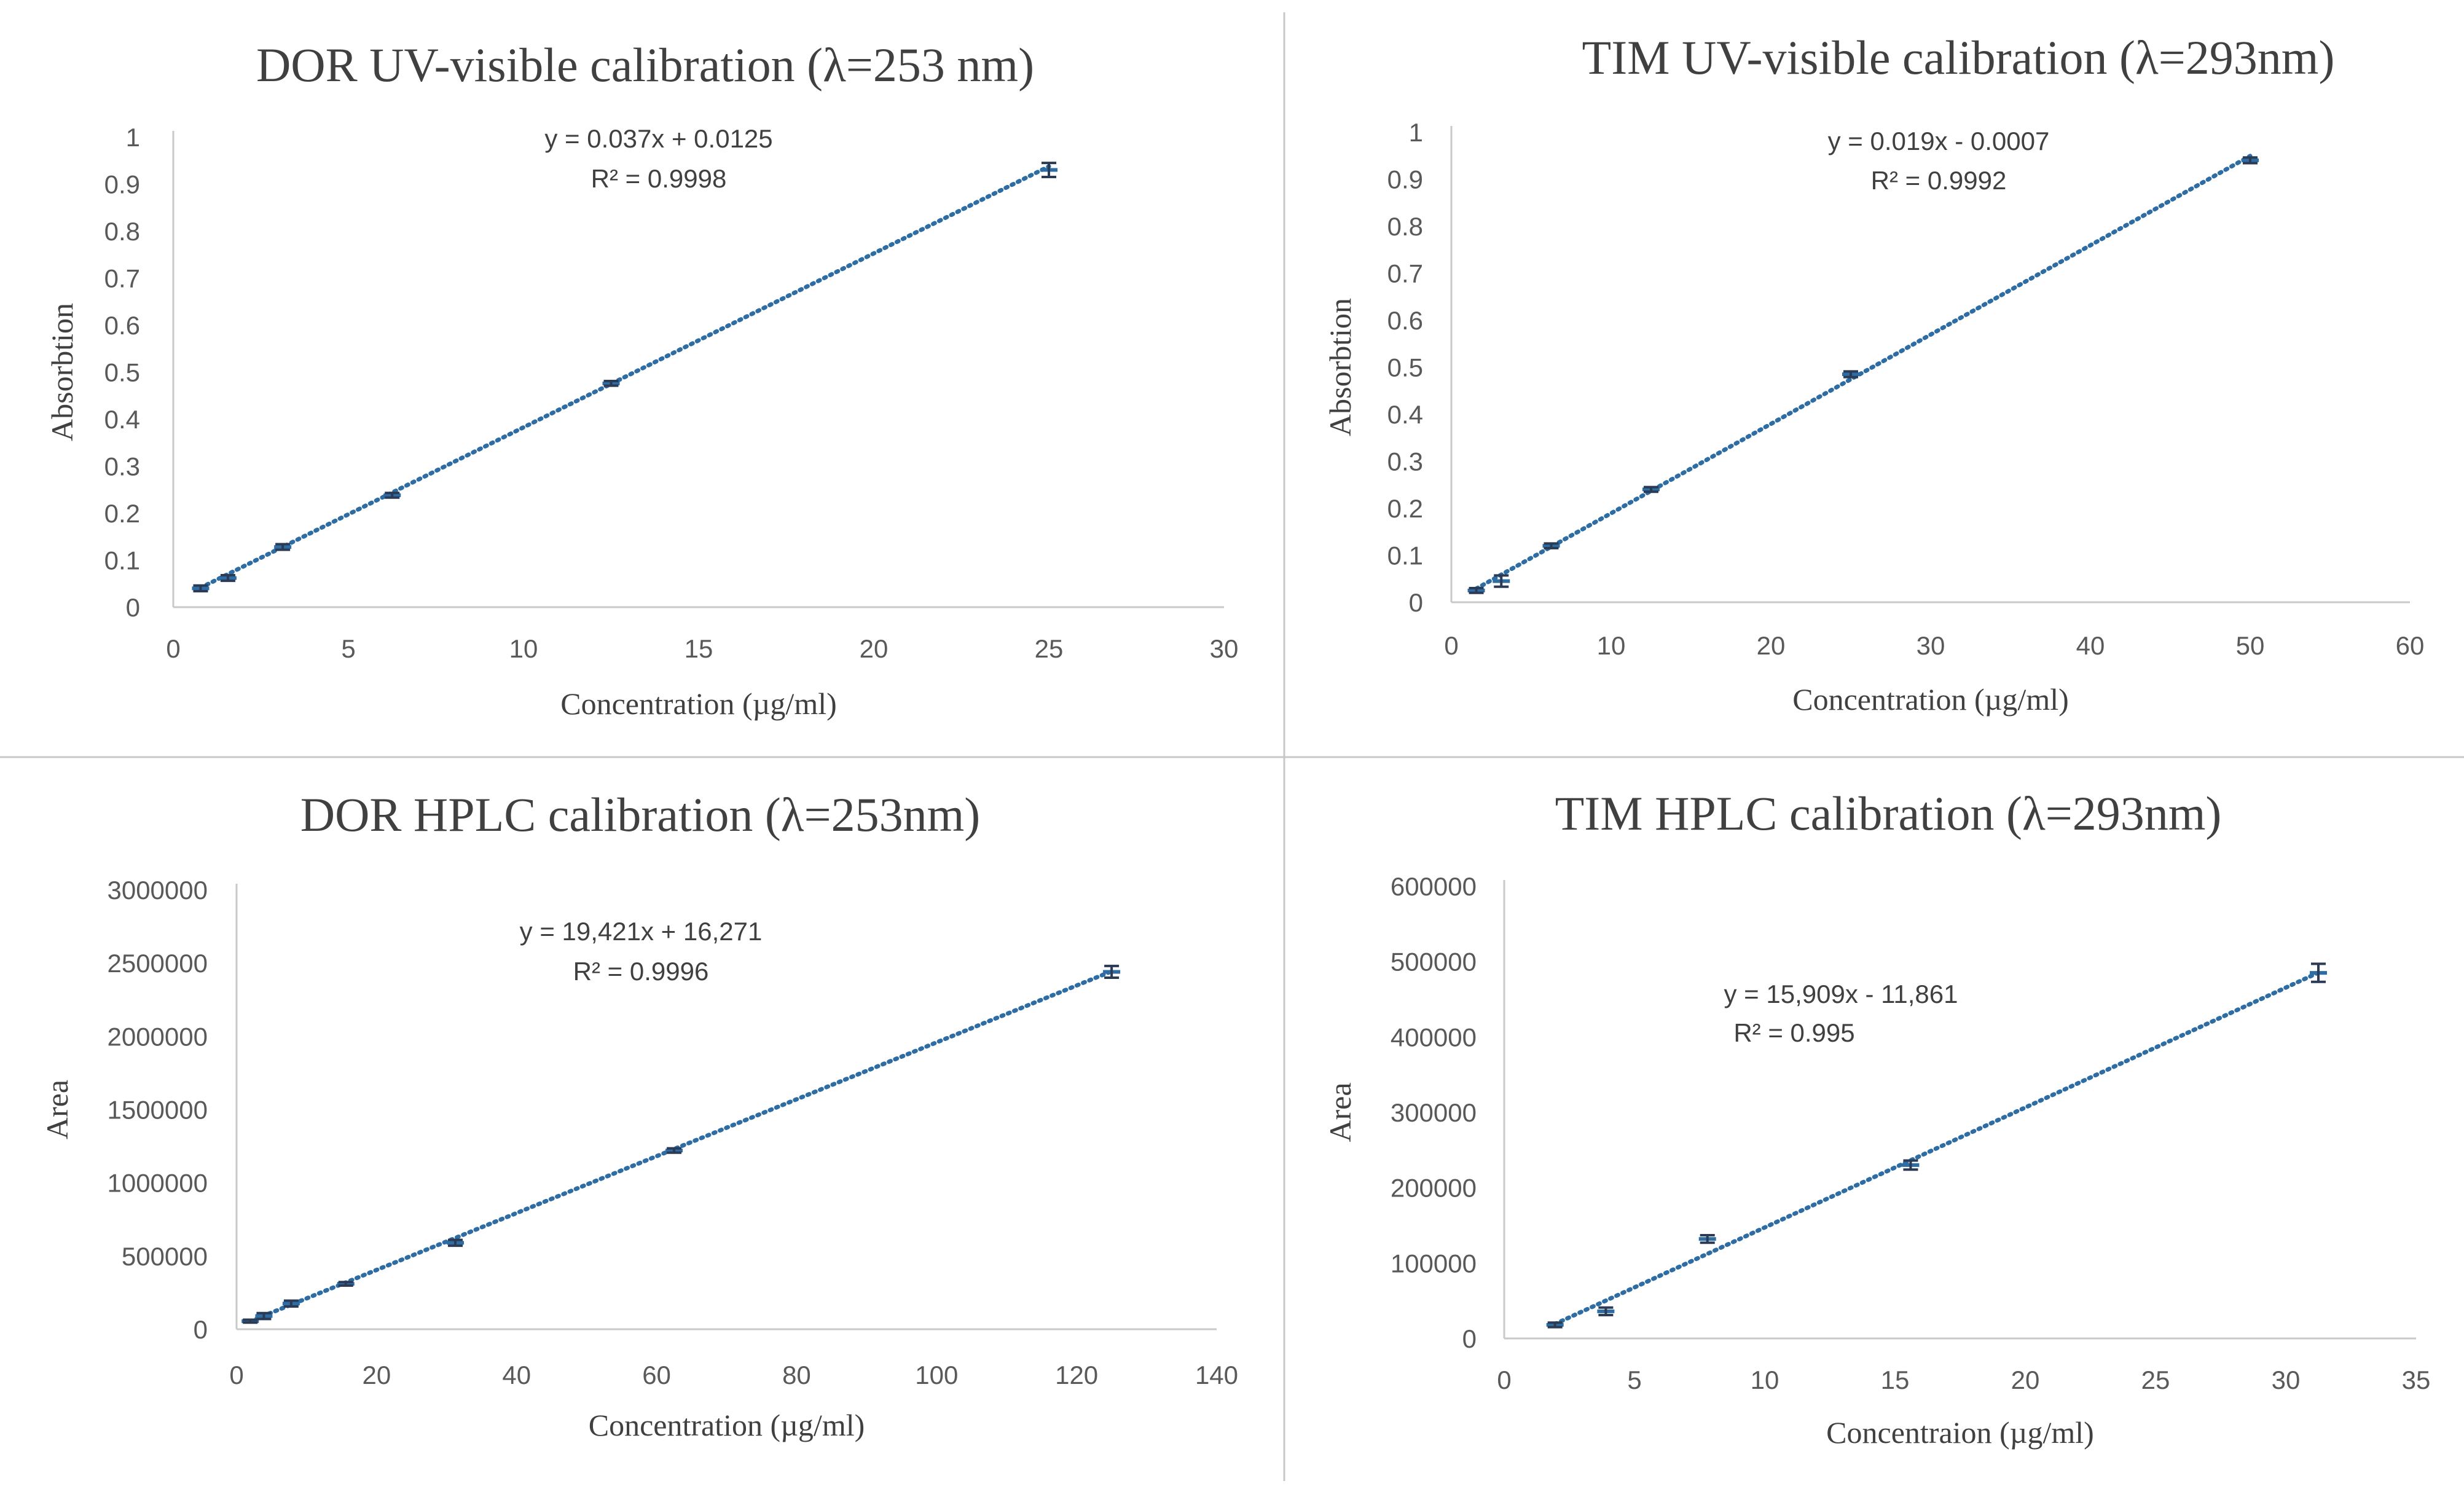 The width and height of the screenshot is (2464, 1489). Describe the element at coordinates (1958, 58) in the screenshot. I see `chart-title: TIM UV-visible calibration (λ=293nm)` at that location.